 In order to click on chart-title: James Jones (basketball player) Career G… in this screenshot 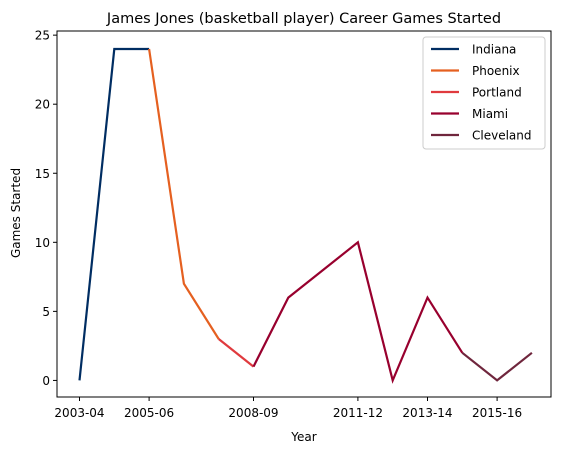, I will do `click(303, 19)`.